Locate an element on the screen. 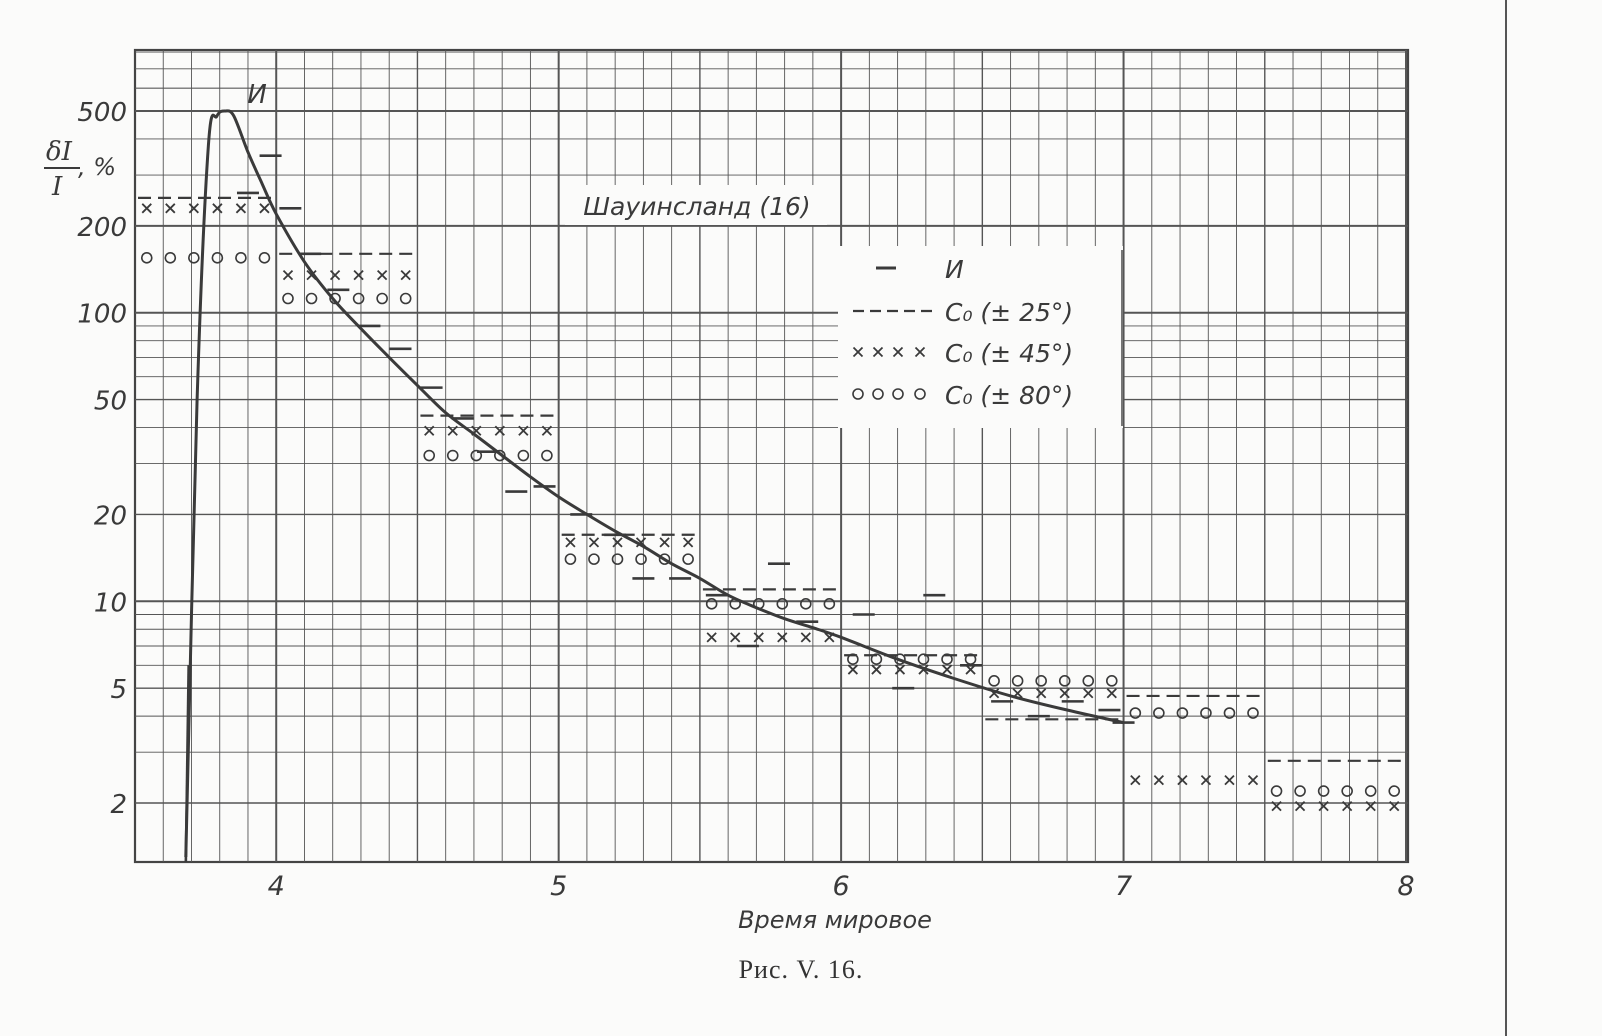  page-edge-line is located at coordinates (1506, 518).